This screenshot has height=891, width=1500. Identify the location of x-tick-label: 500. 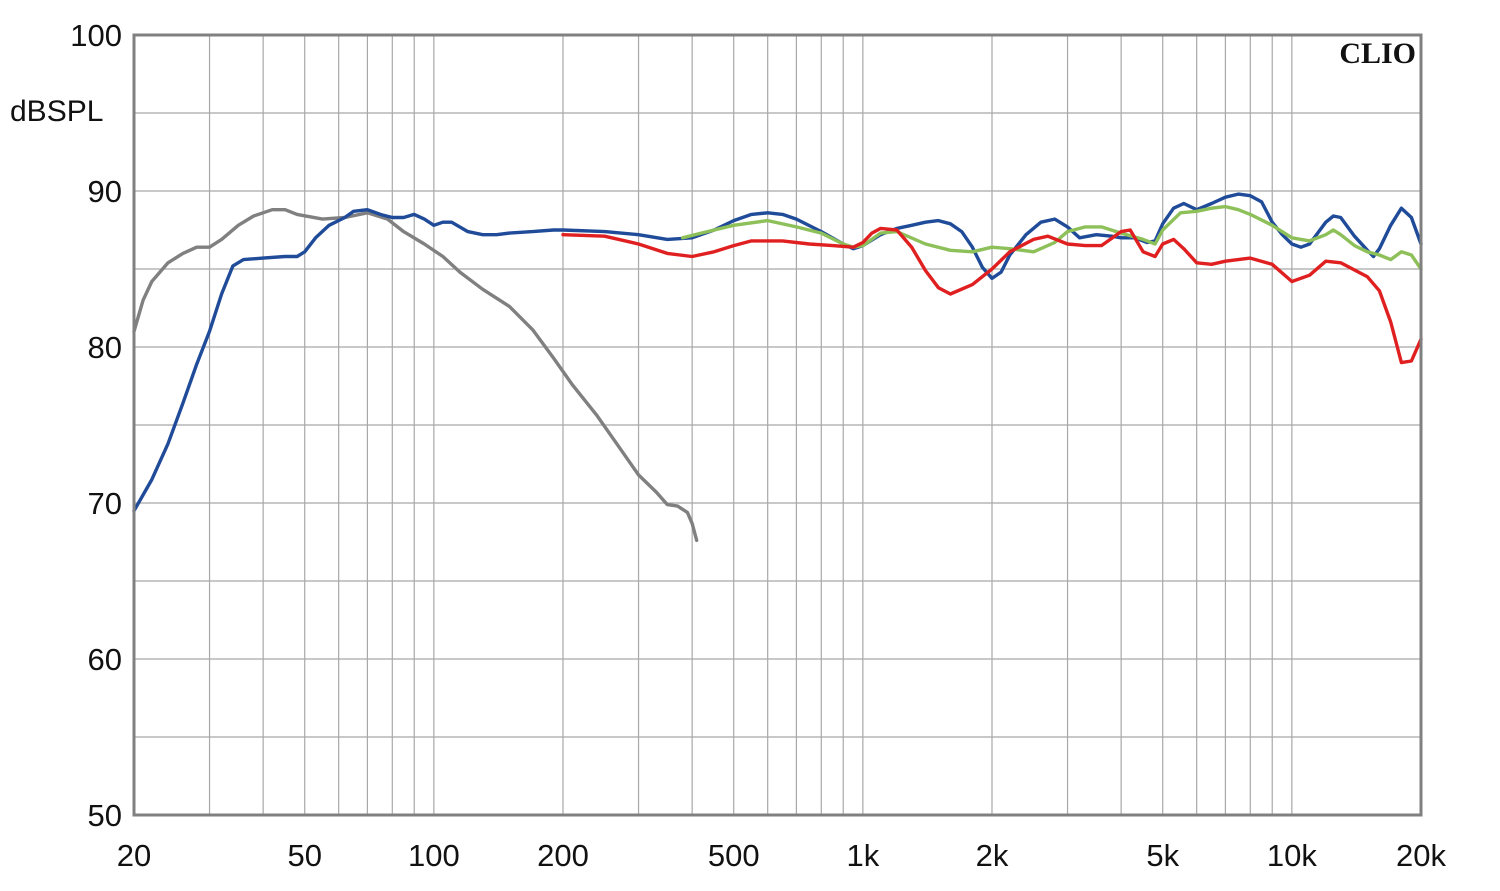
(734, 855).